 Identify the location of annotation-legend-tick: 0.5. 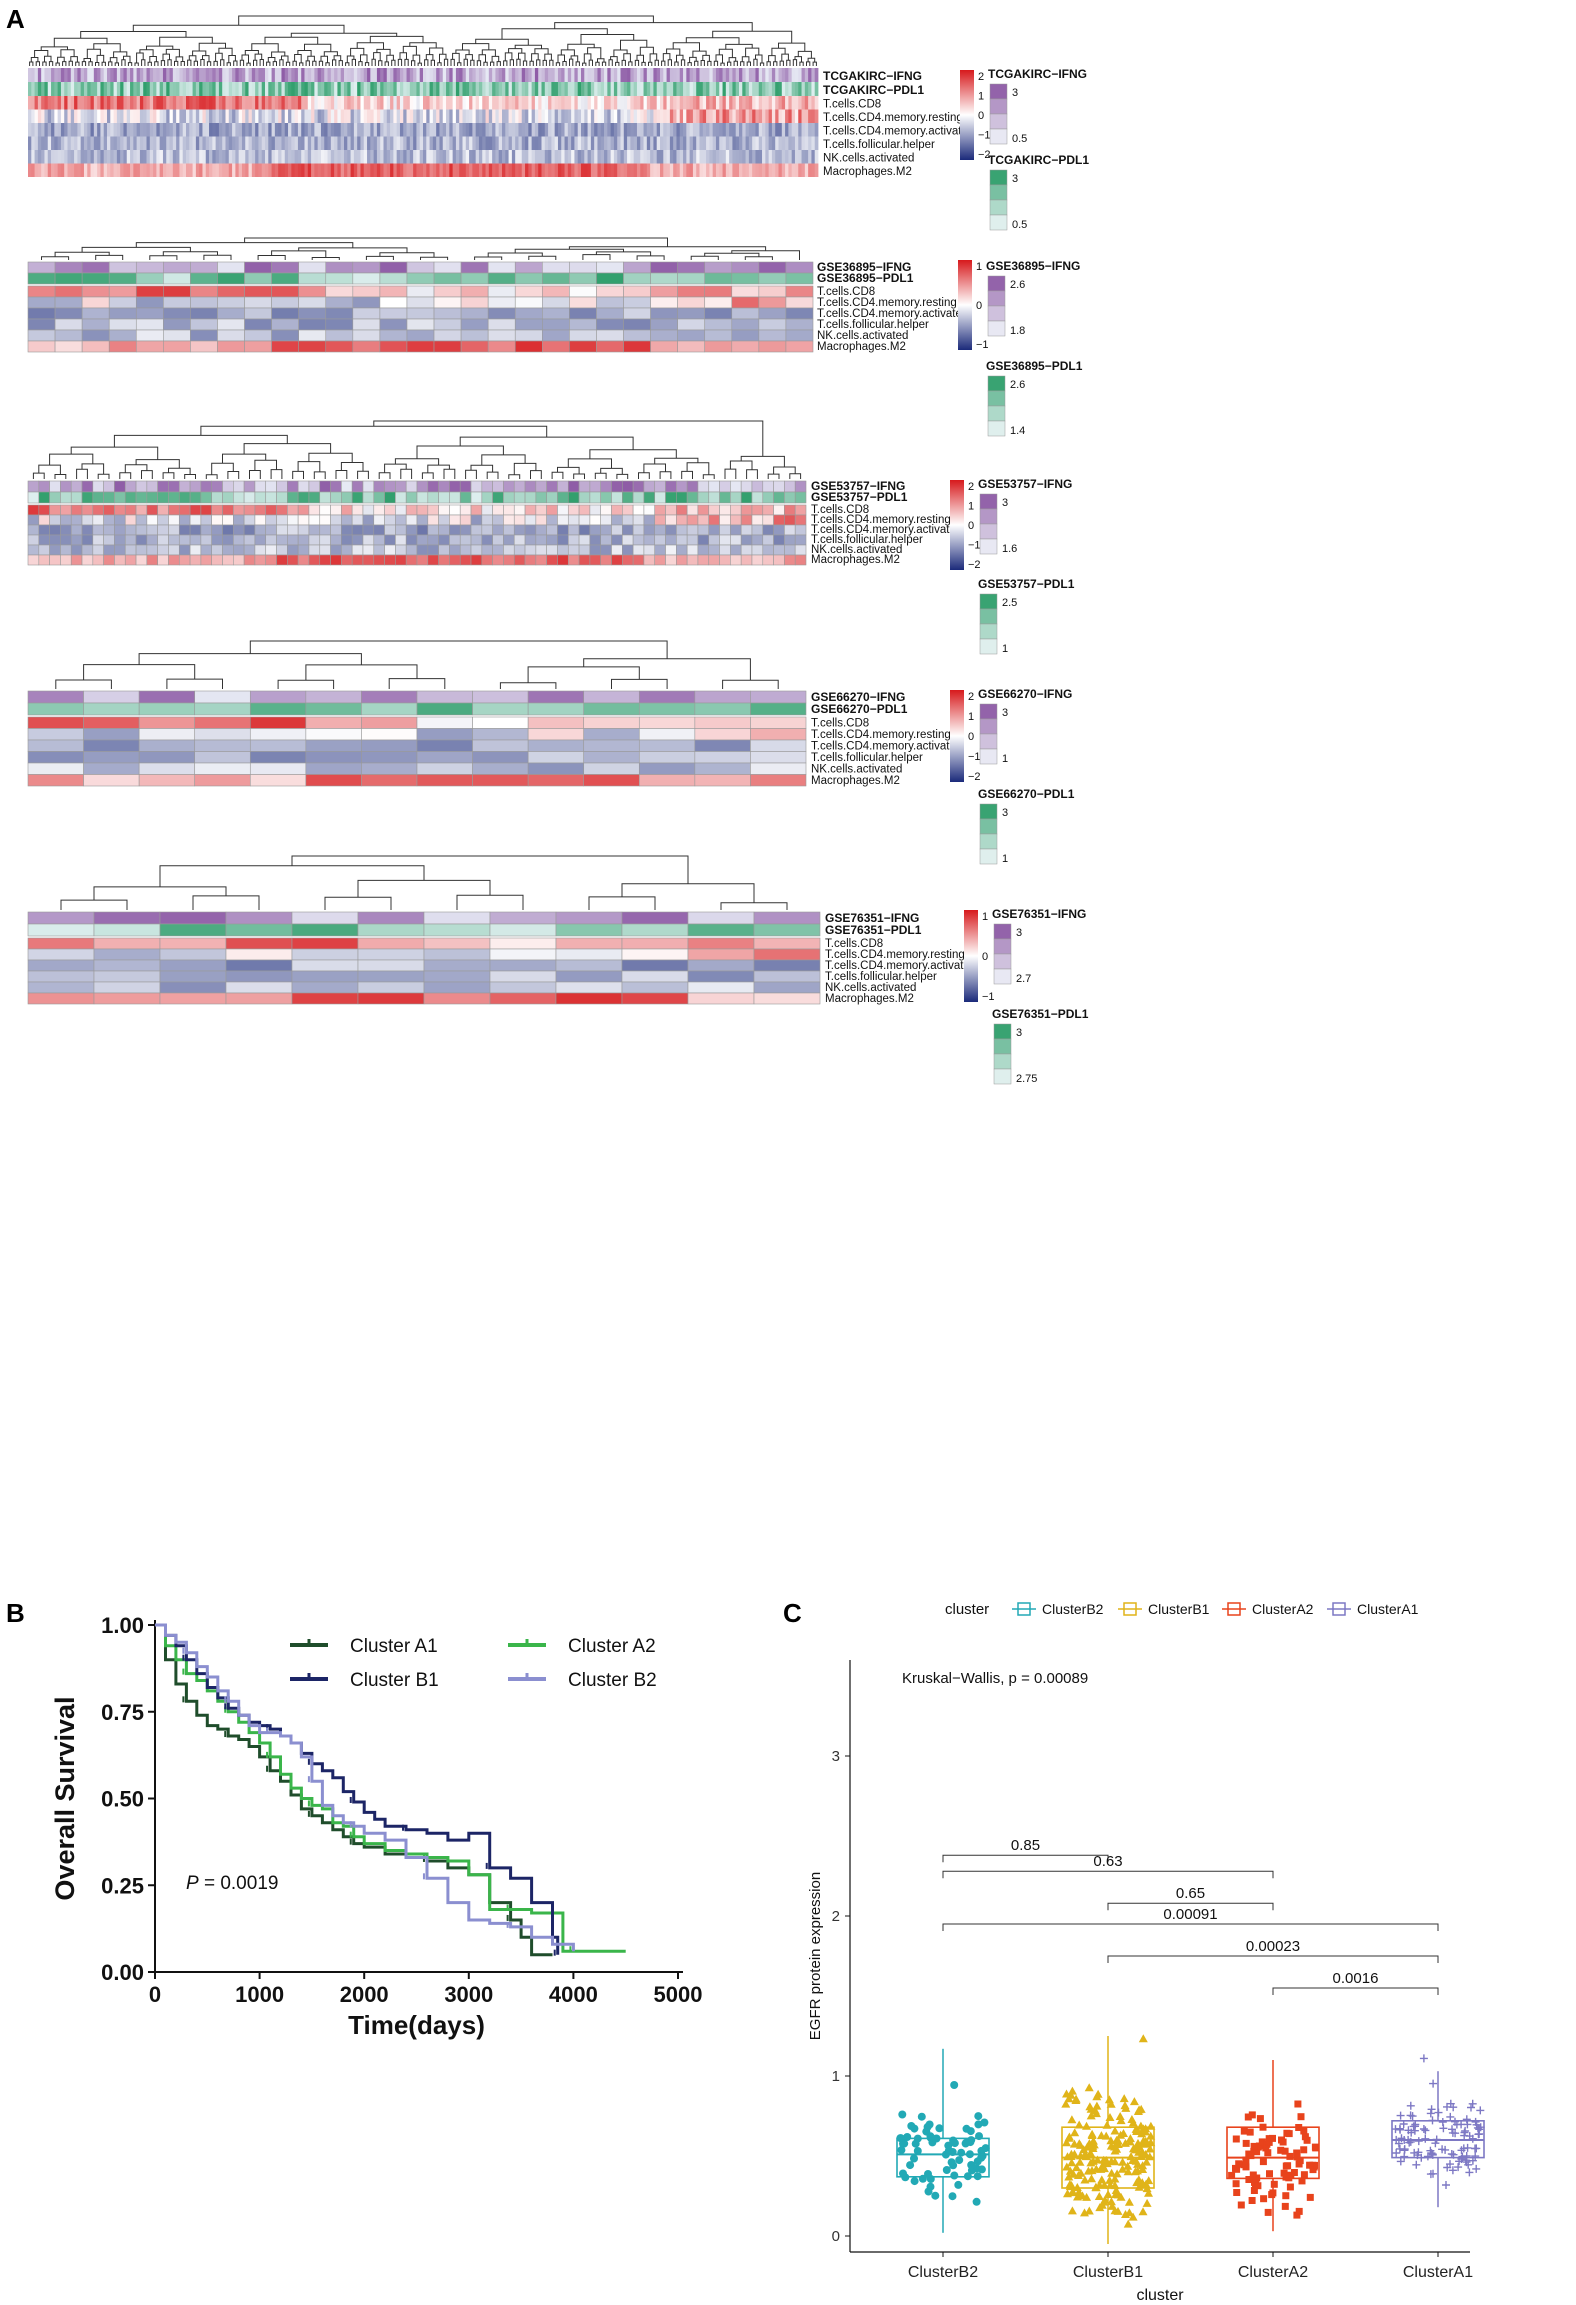
(1019, 225).